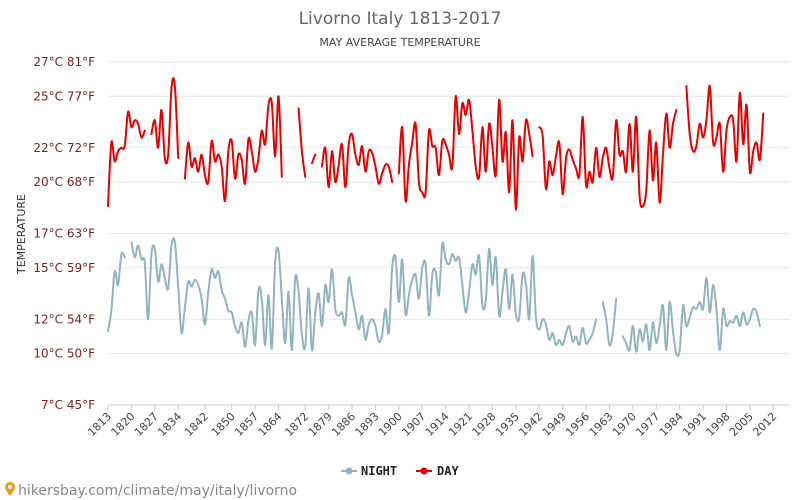 Image resolution: width=800 pixels, height=500 pixels. What do you see at coordinates (64, 319) in the screenshot?
I see `y-tick-label: 12°C 54°F` at bounding box center [64, 319].